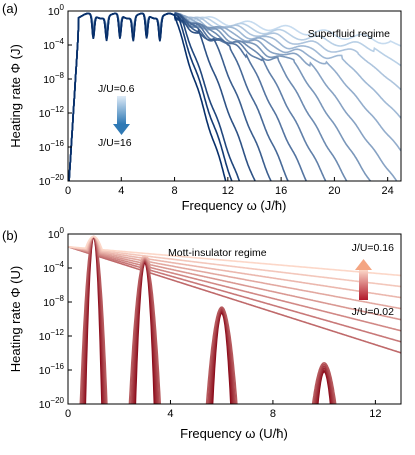 The height and width of the screenshot is (455, 415). What do you see at coordinates (281, 191) in the screenshot?
I see `x-tick-label: 16` at bounding box center [281, 191].